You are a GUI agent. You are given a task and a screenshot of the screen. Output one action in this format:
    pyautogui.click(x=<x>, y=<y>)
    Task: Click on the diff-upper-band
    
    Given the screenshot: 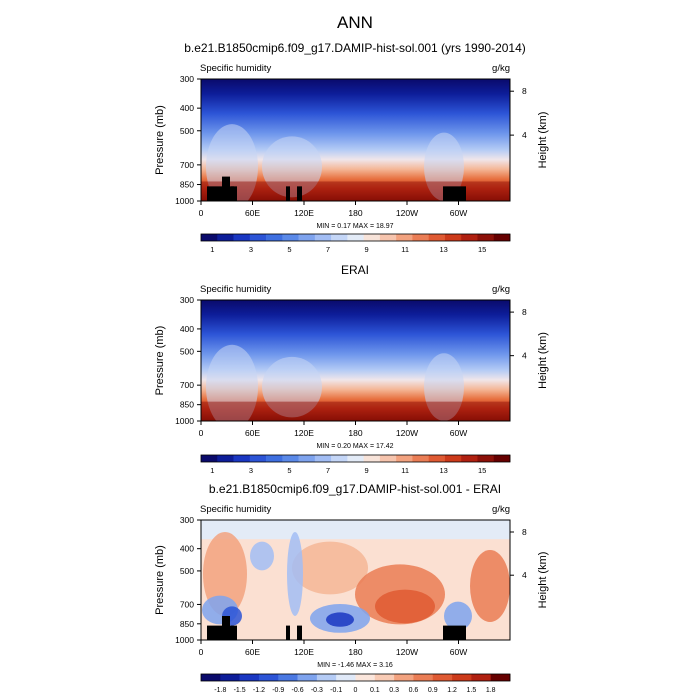 What is the action you would take?
    pyautogui.click(x=355, y=530)
    